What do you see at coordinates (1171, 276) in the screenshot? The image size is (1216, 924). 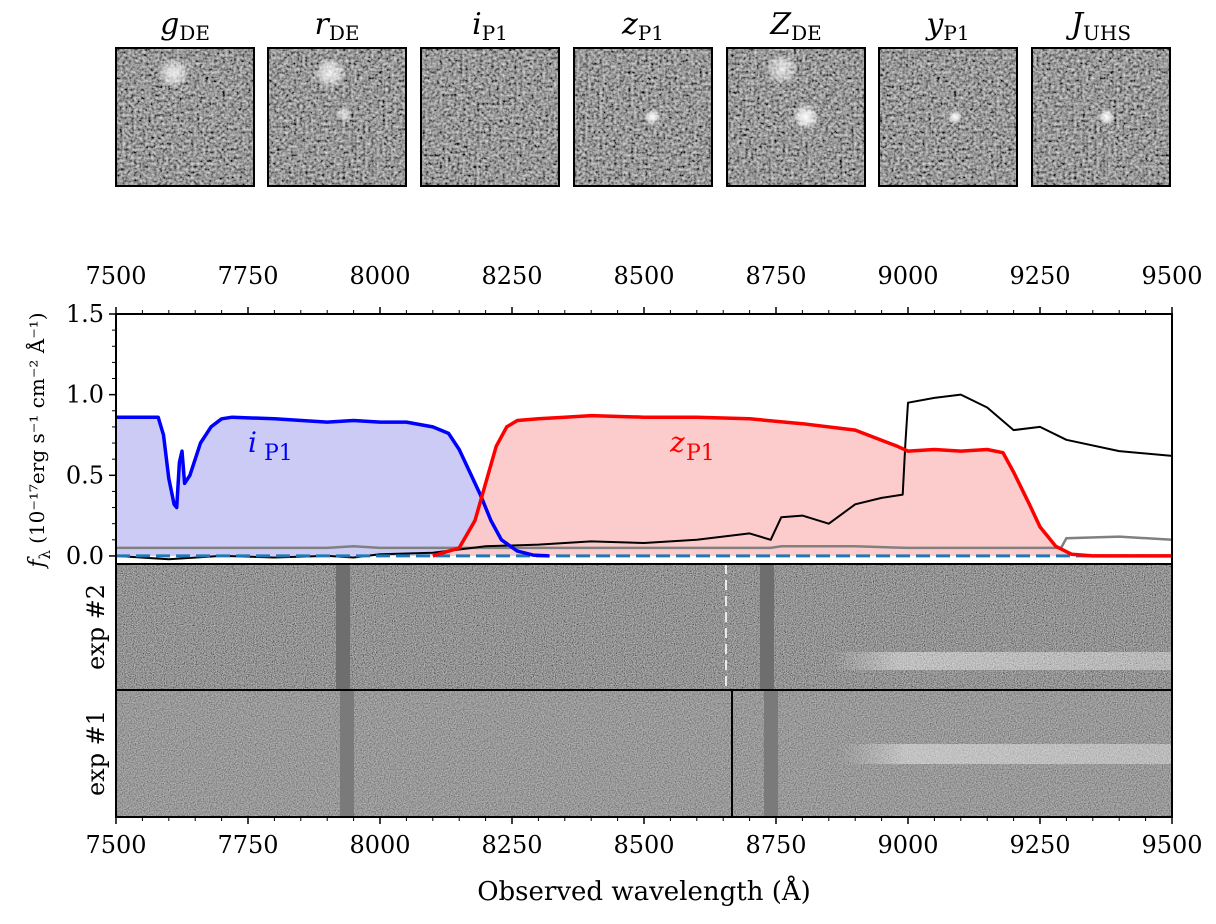 I see `top-x-tick-label: 9500` at bounding box center [1171, 276].